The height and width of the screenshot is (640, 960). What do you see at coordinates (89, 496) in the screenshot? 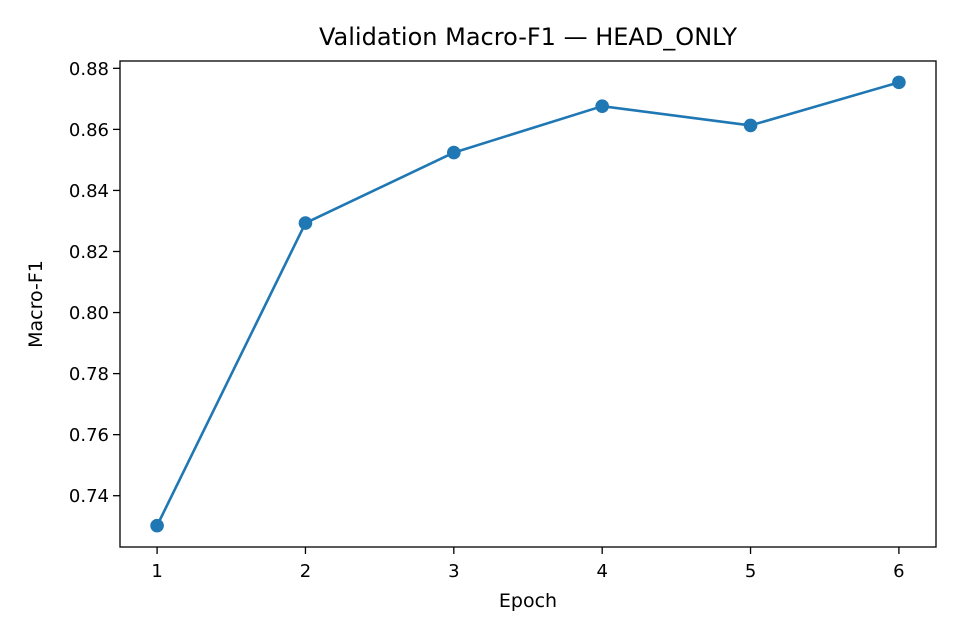
I see `y-tick-label: 0.74` at bounding box center [89, 496].